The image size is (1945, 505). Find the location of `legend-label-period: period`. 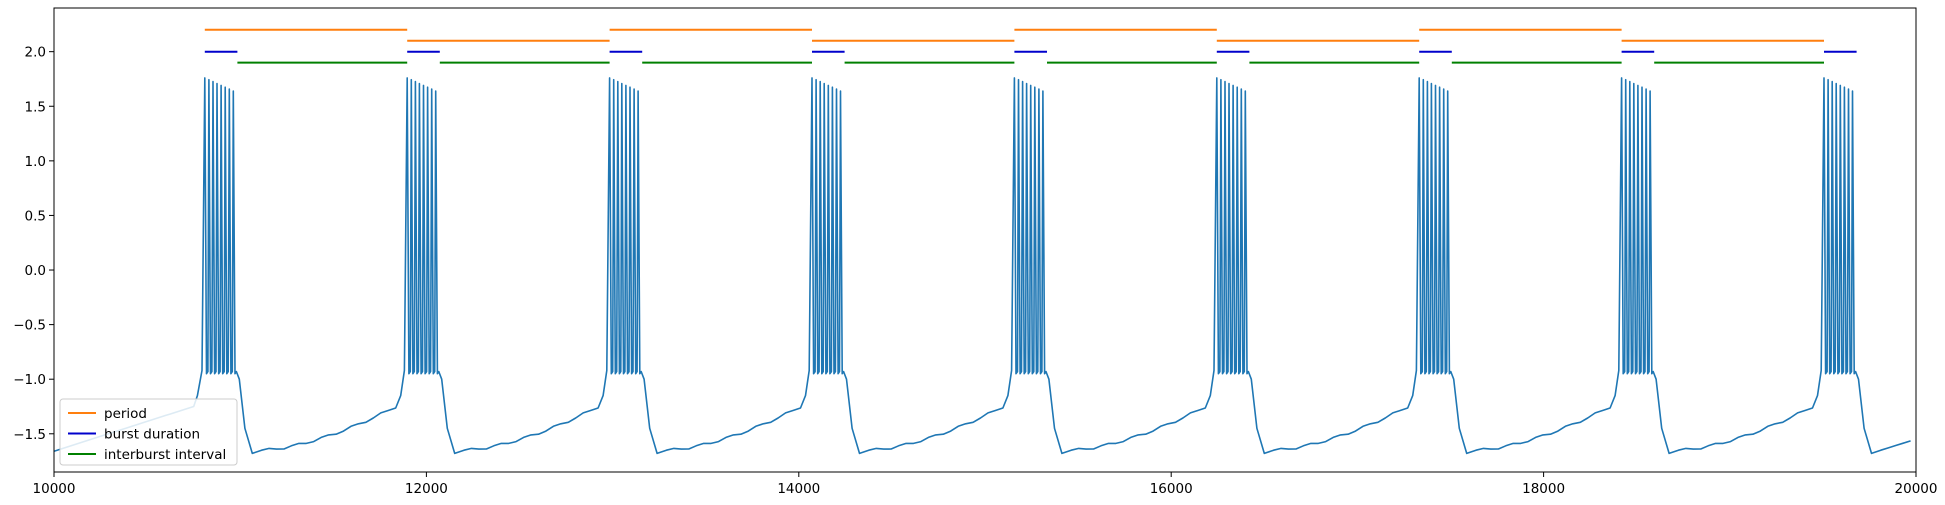

legend-label-period: period is located at coordinates (125, 414).